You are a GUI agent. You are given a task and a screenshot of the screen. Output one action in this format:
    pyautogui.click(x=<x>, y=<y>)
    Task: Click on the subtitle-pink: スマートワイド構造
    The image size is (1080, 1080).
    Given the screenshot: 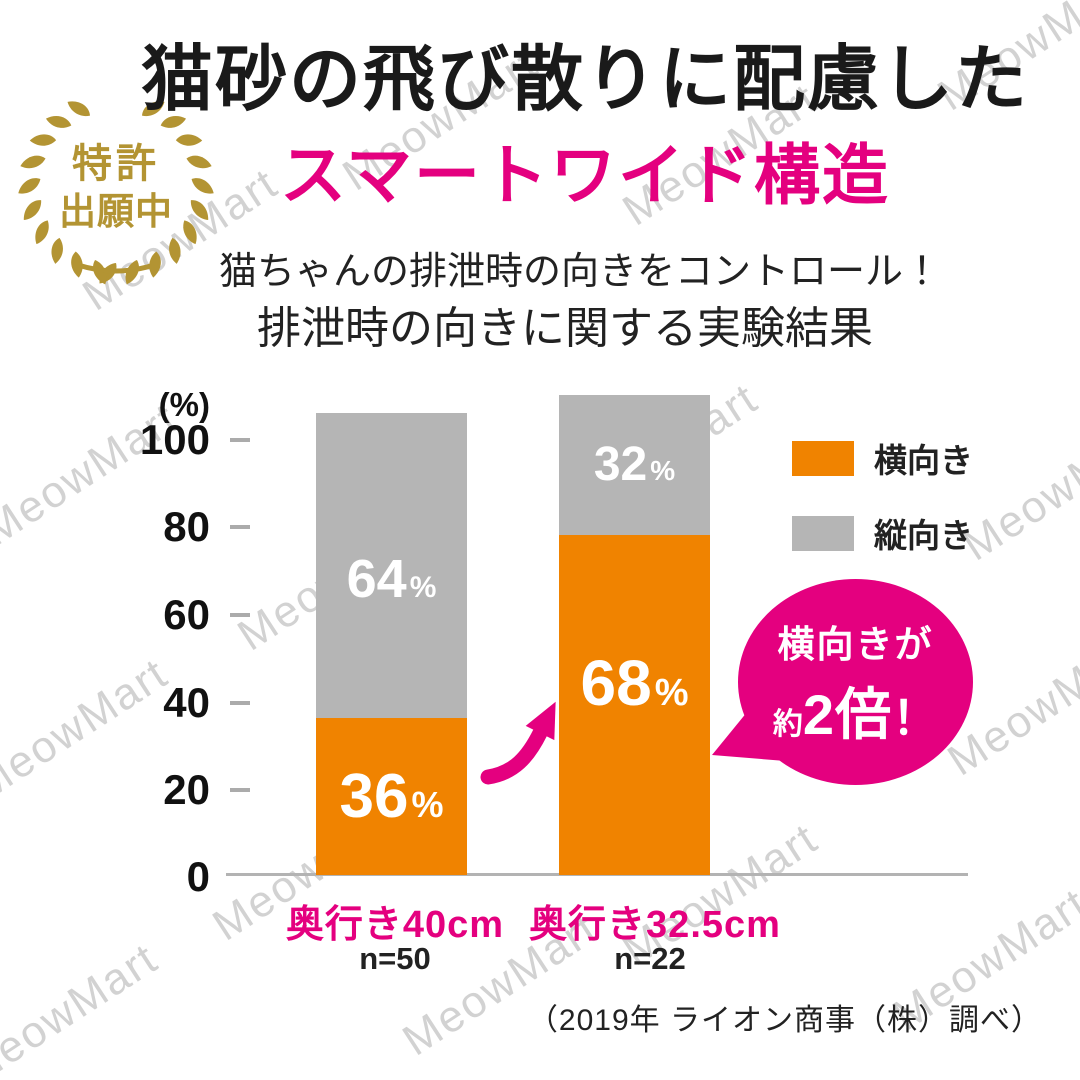 What is the action you would take?
    pyautogui.click(x=585, y=175)
    